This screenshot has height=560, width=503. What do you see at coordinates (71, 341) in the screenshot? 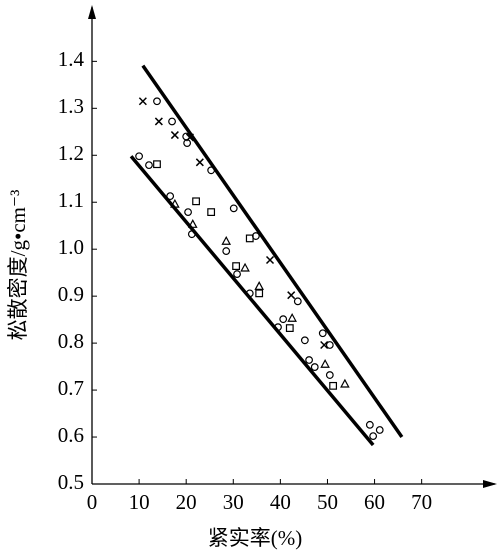
I see `y-tick-label: 0.8` at bounding box center [71, 341].